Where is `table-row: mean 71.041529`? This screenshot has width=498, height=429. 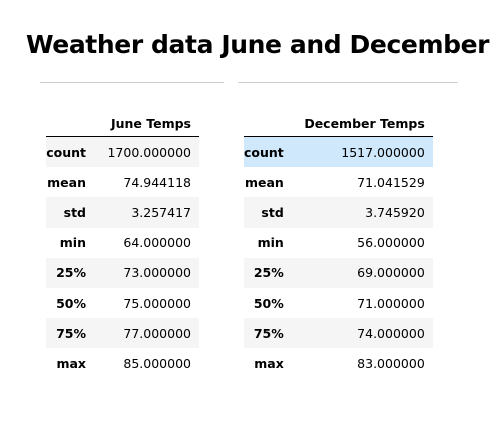
table-row: mean 71.041529 is located at coordinates (338, 182).